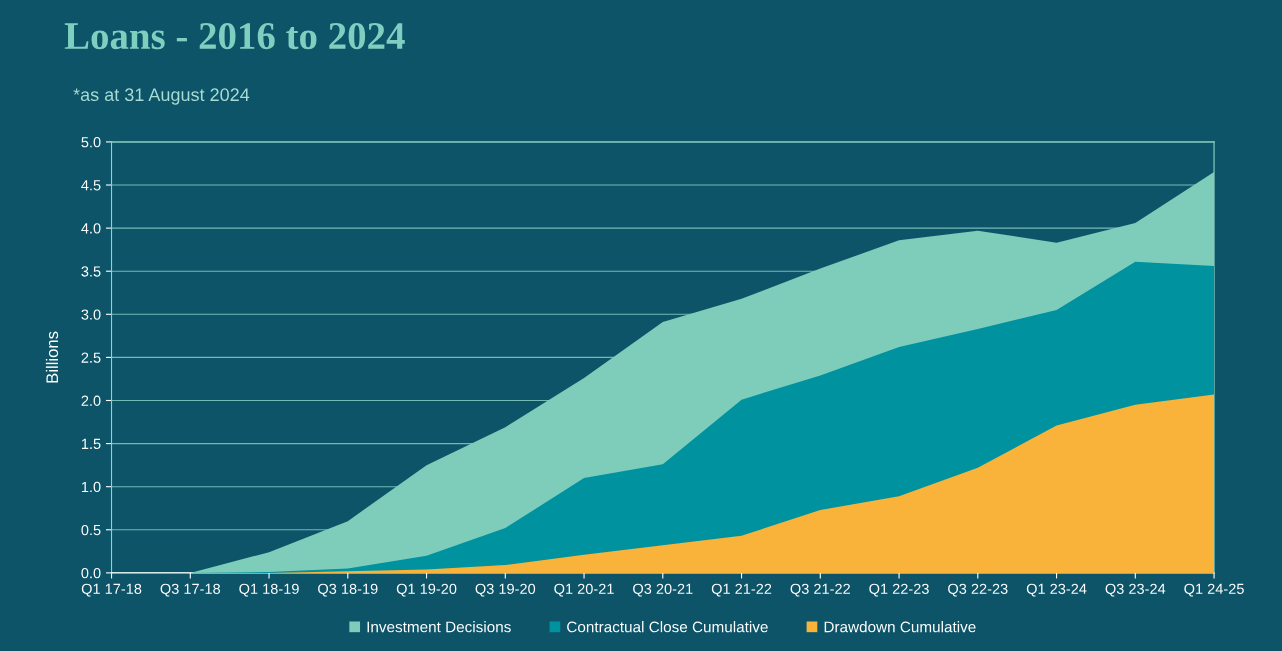 The width and height of the screenshot is (1282, 651). I want to click on y-tick-label: 3.0, so click(91, 314).